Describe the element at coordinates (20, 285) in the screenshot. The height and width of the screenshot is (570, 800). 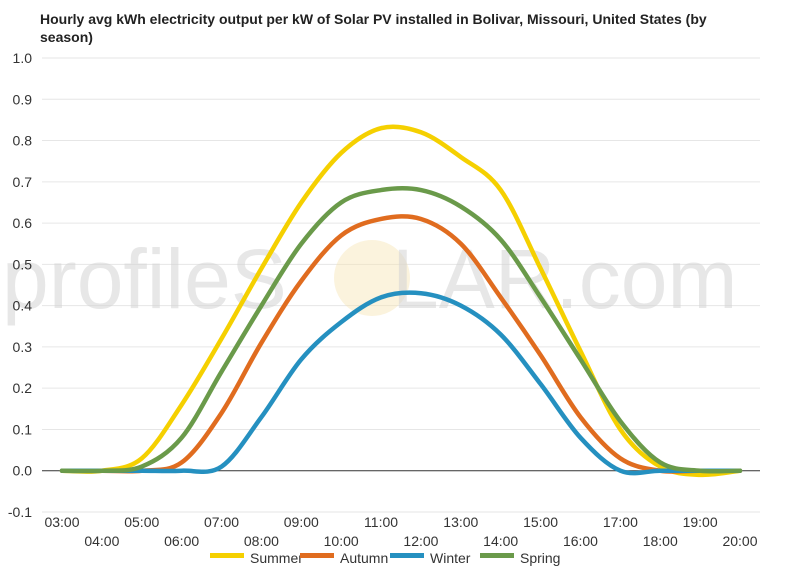
I see `y-axis-ticks: 1.0 0.9 0.8 0.7 0.6 0.5 0.4 0.3 0.2 0.1 0.0 -0.1` at that location.